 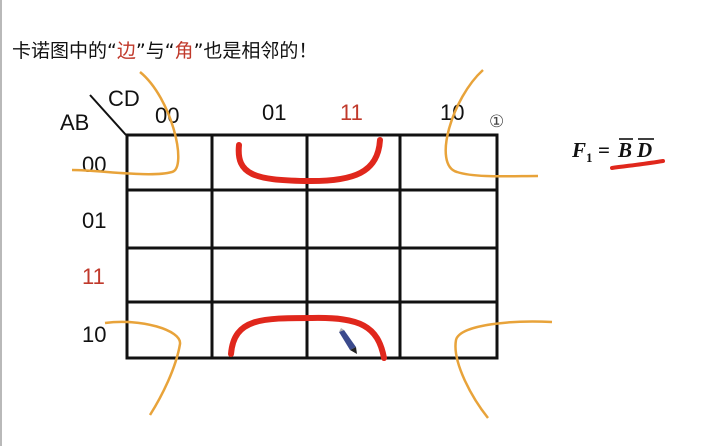 What do you see at coordinates (578, 150) in the screenshot?
I see `formula-lhs: F` at bounding box center [578, 150].